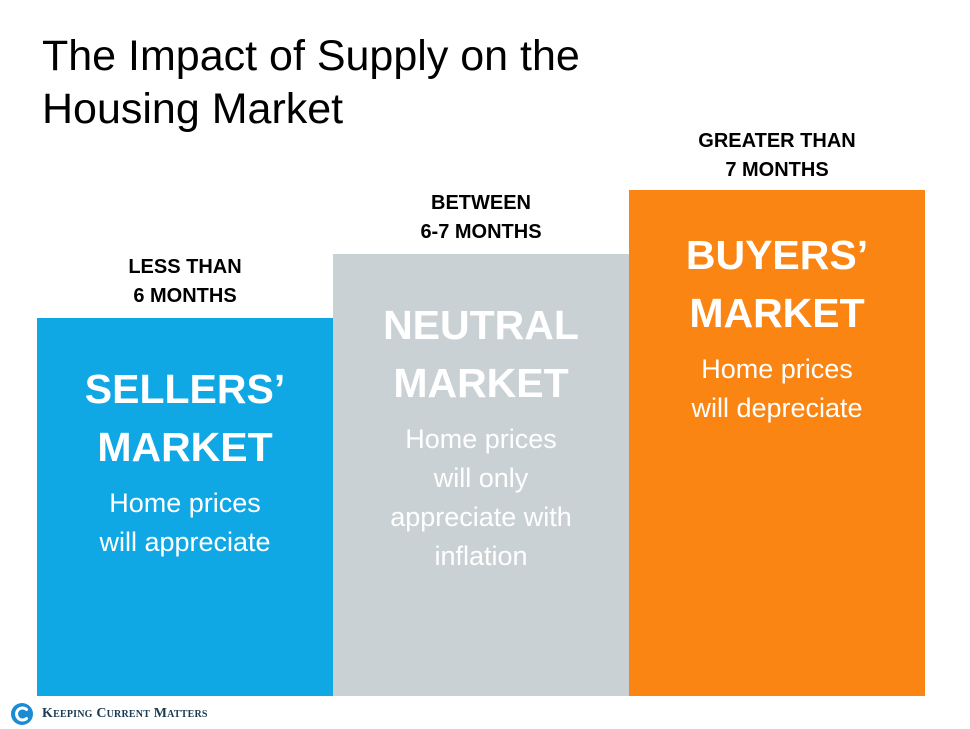 The height and width of the screenshot is (729, 970). Describe the element at coordinates (185, 542) in the screenshot. I see `sellers-desc-line-2: will appreciate` at that location.